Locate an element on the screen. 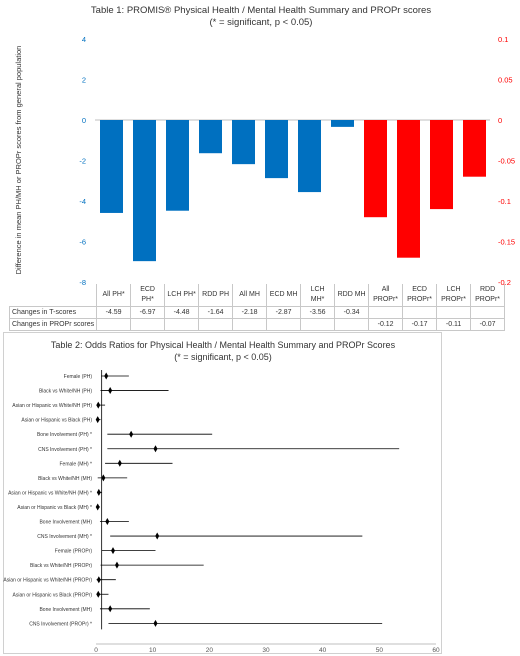  chart1-table-cell: -0.07 is located at coordinates (488, 324).